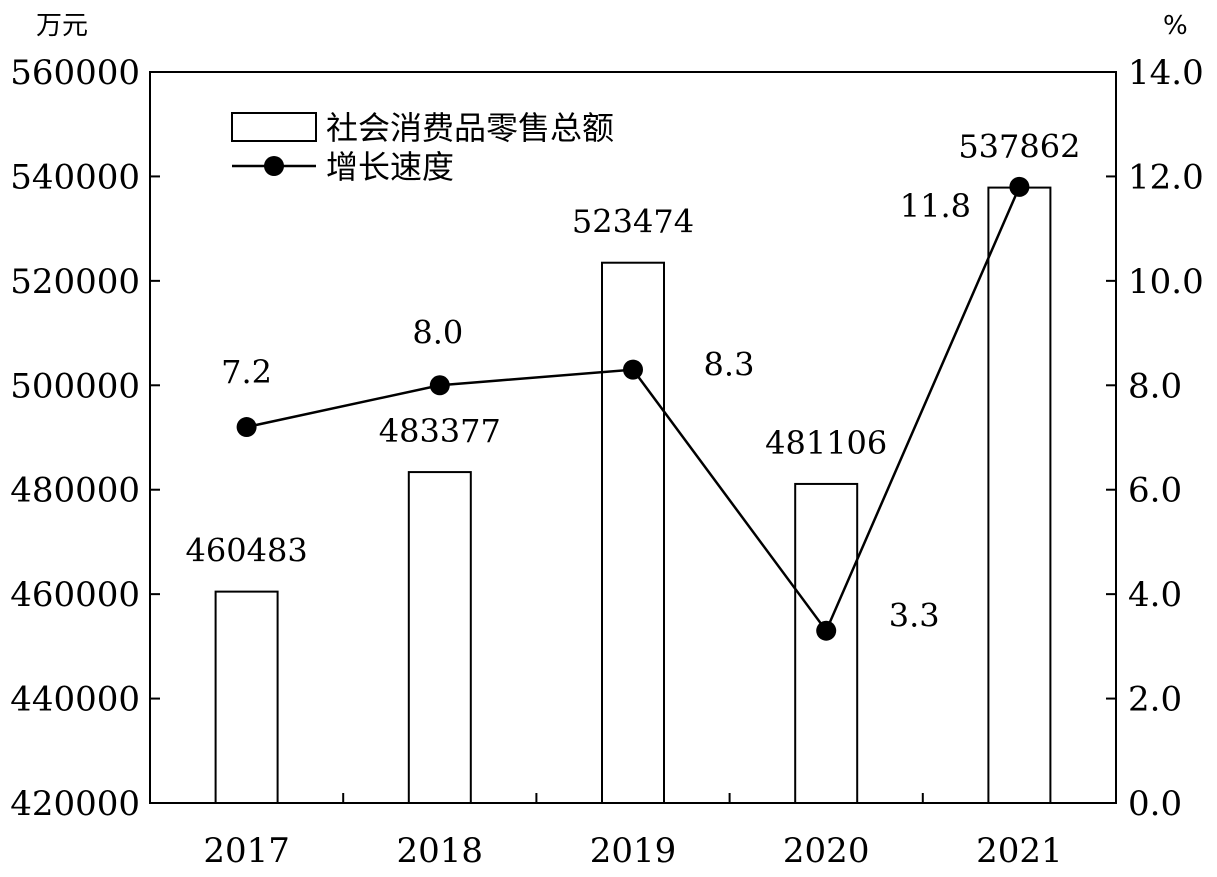 This screenshot has width=1217, height=877. I want to click on legend: 社会消费品零售总额 增长速度, so click(422, 147).